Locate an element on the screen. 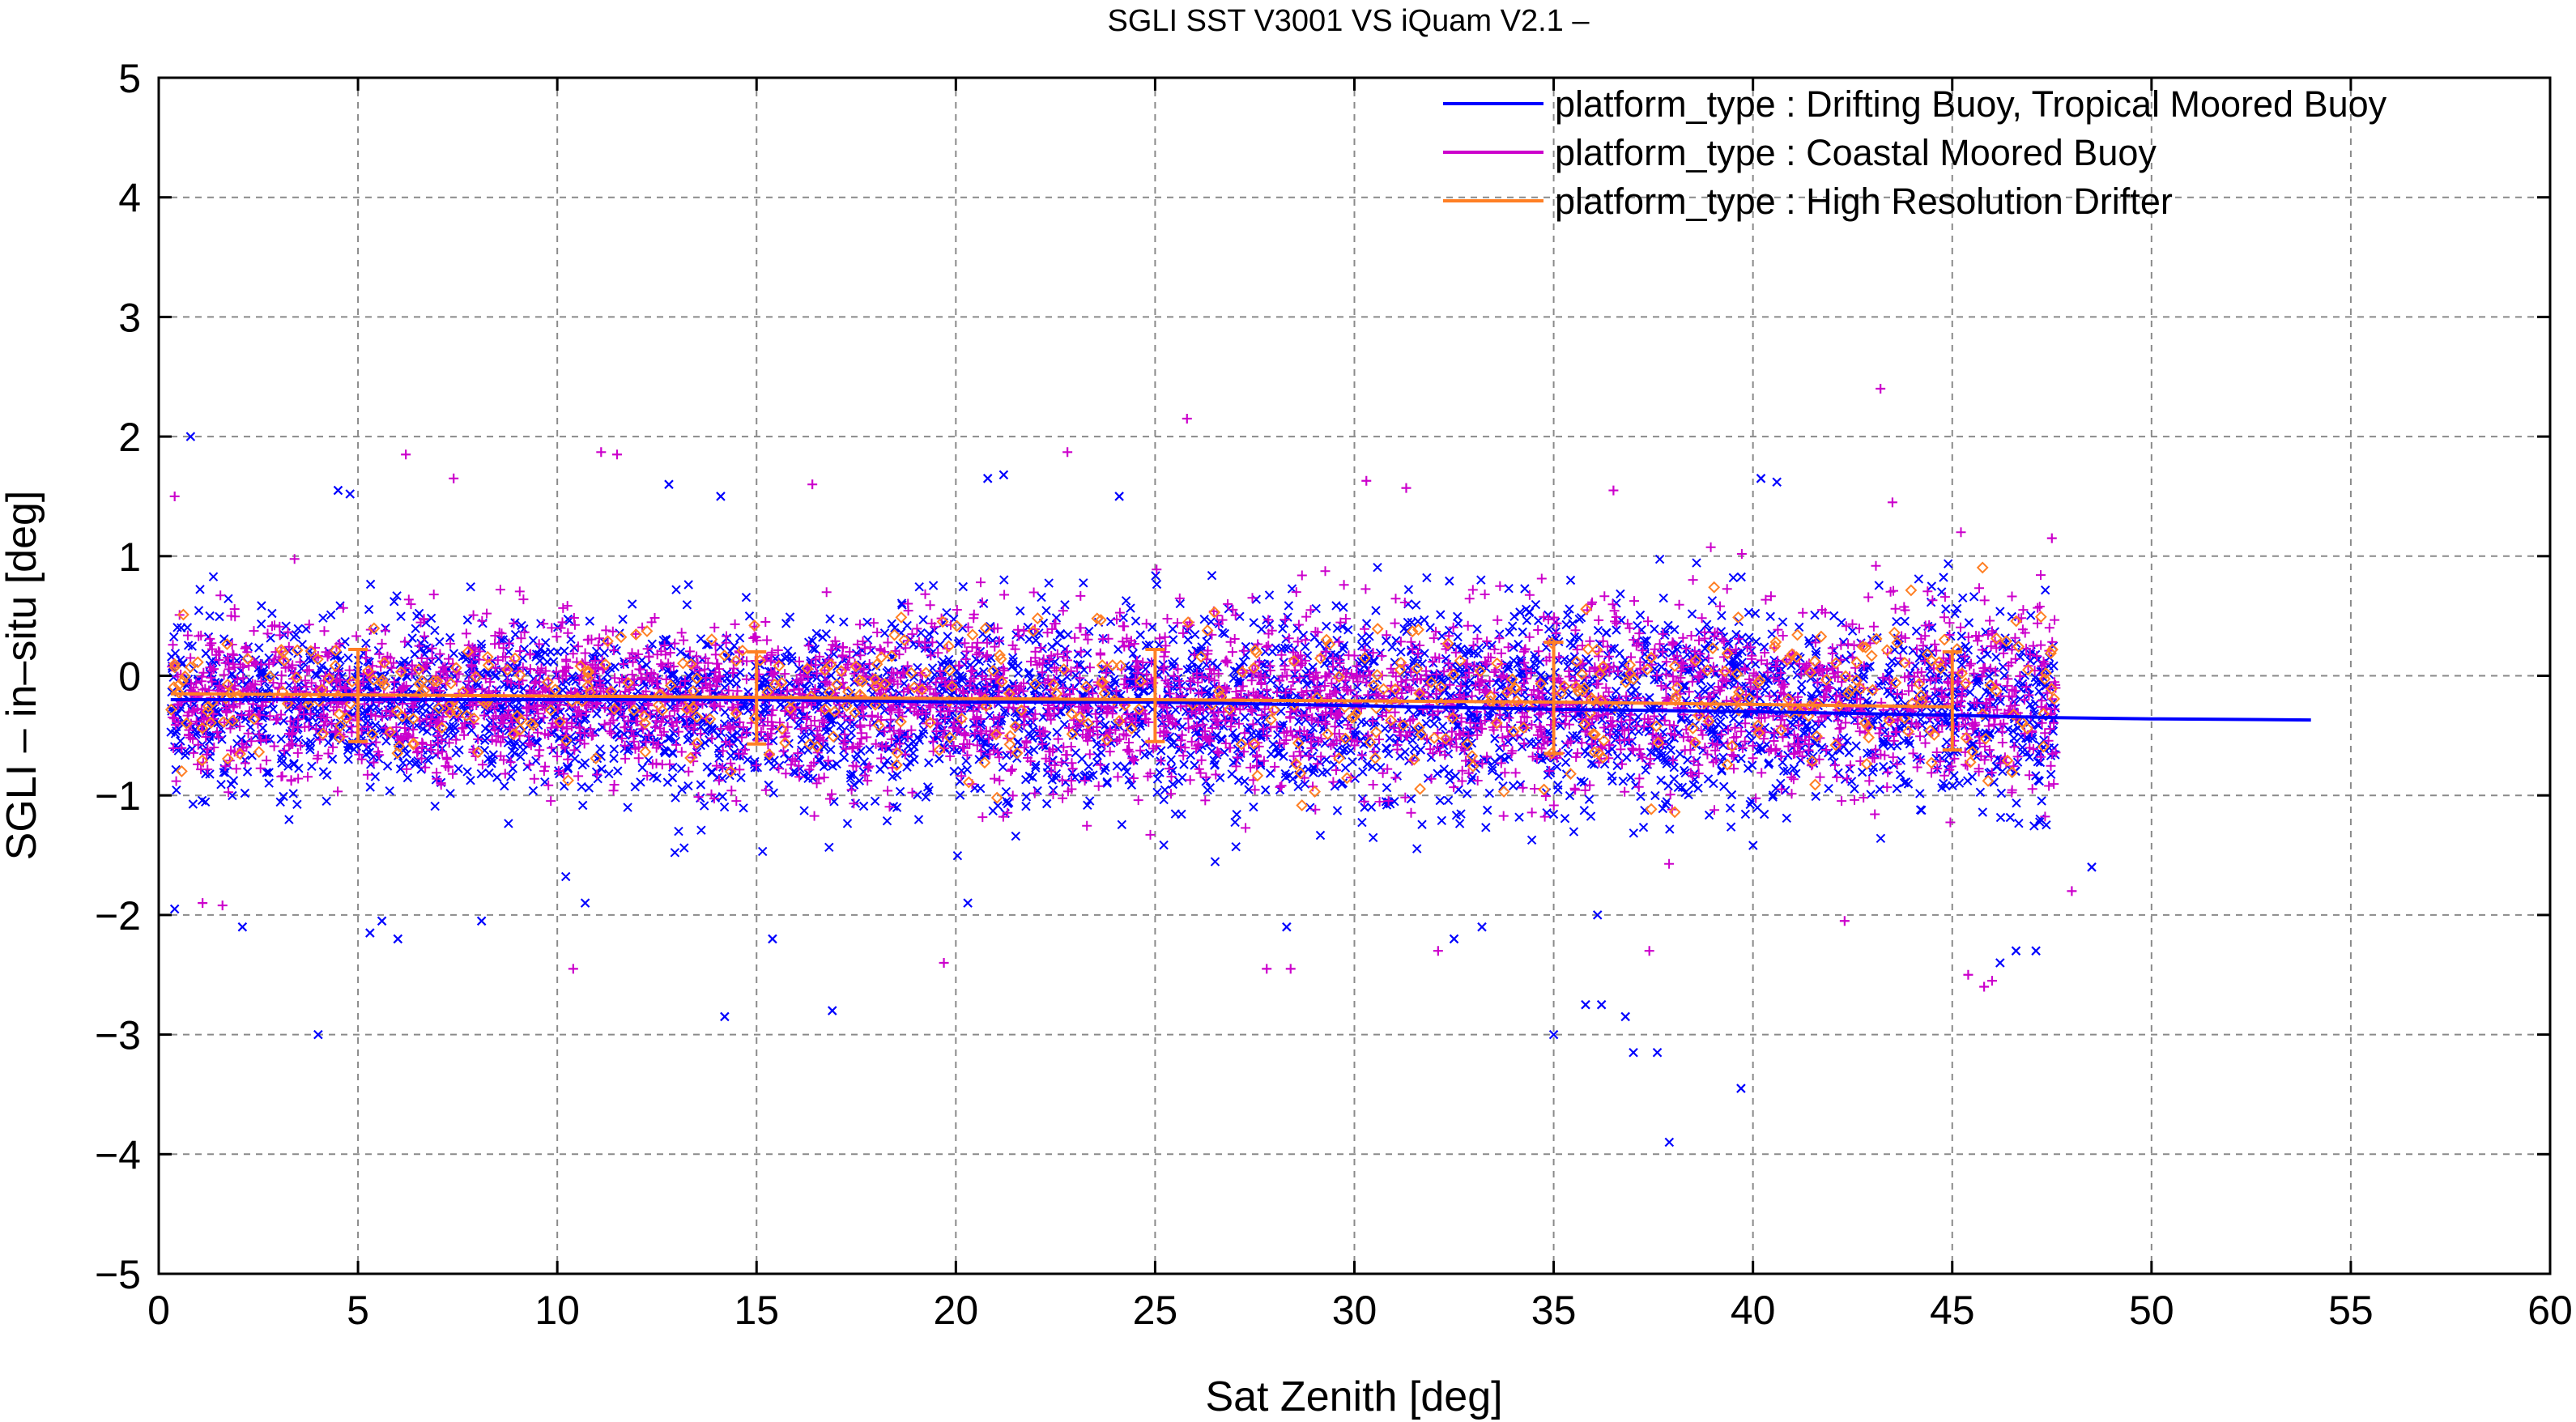 The width and height of the screenshot is (2576, 1422). x-tick-label: 10 is located at coordinates (557, 1310).